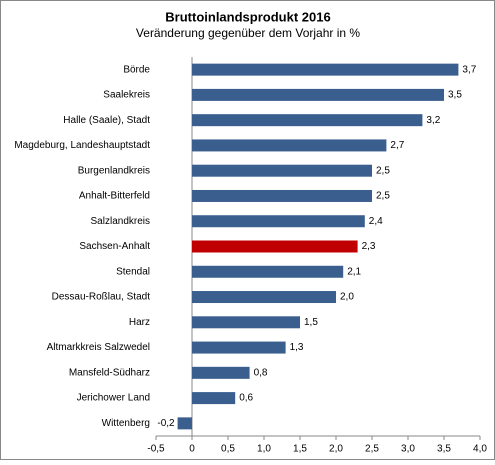 The width and height of the screenshot is (495, 465). I want to click on y-tick-label: Börde, so click(136, 69).